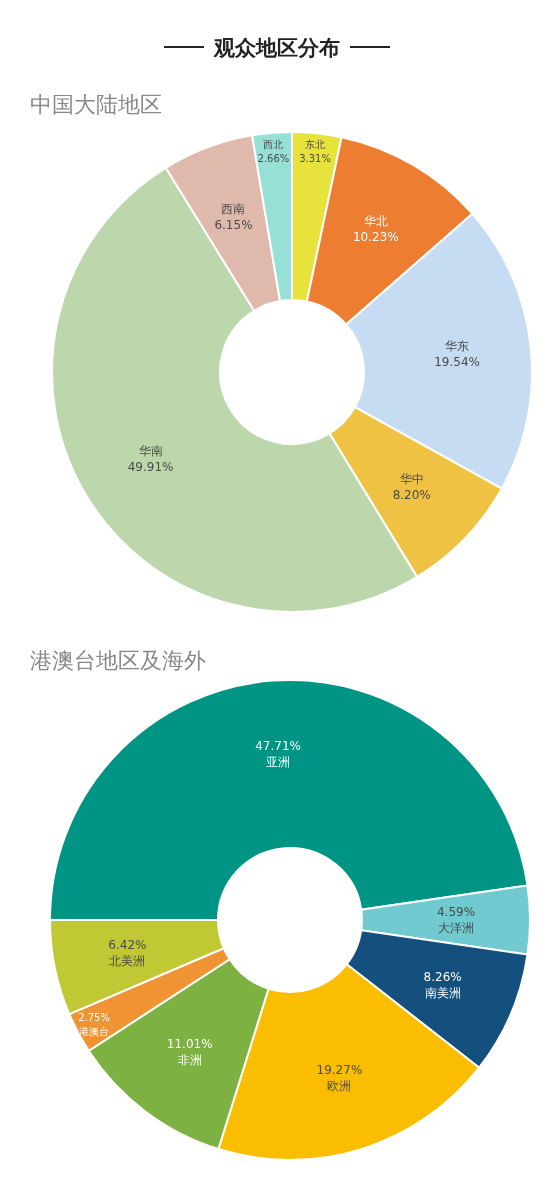  What do you see at coordinates (456, 928) in the screenshot?
I see `slice-label: 大洋洲` at bounding box center [456, 928].